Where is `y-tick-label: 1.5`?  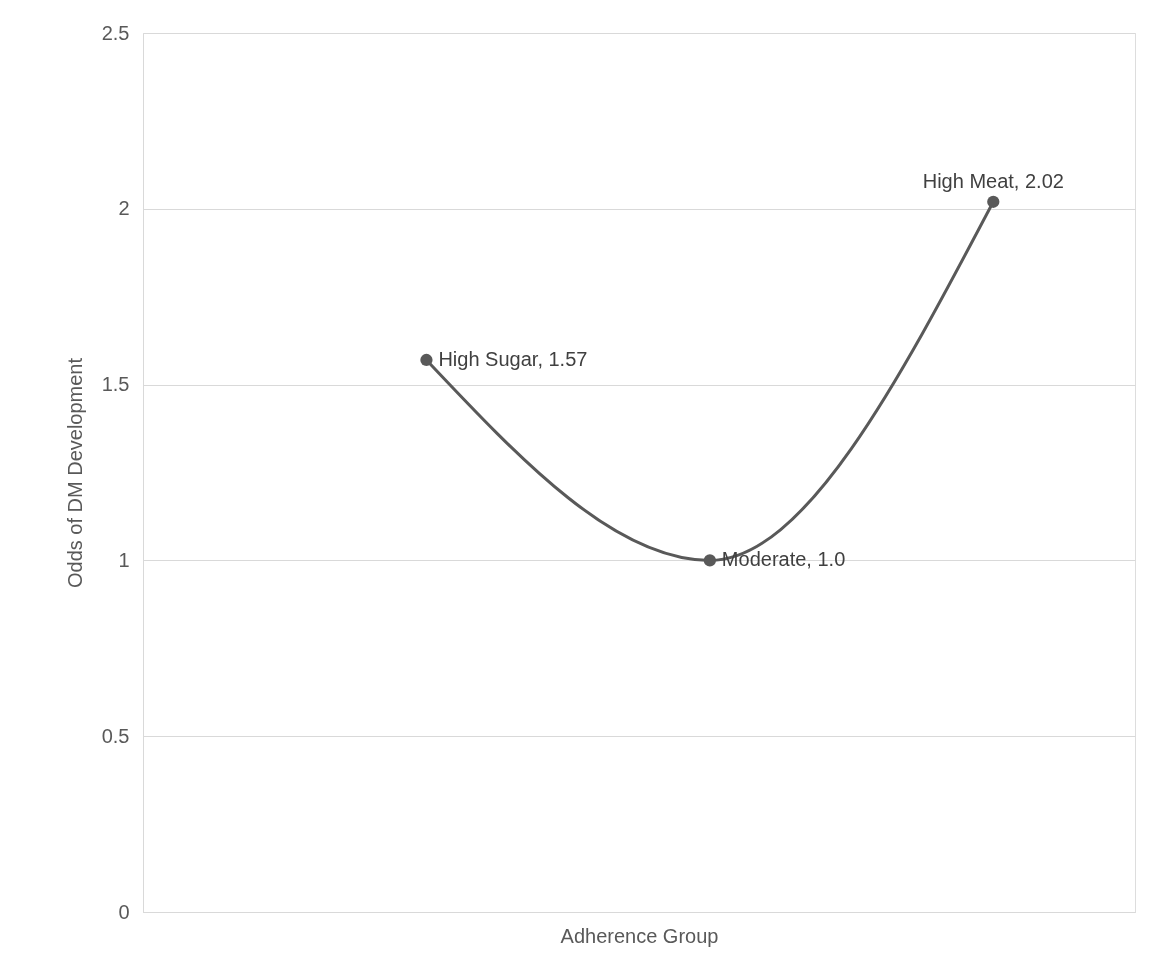 y-tick-label: 1.5 is located at coordinates (115, 384).